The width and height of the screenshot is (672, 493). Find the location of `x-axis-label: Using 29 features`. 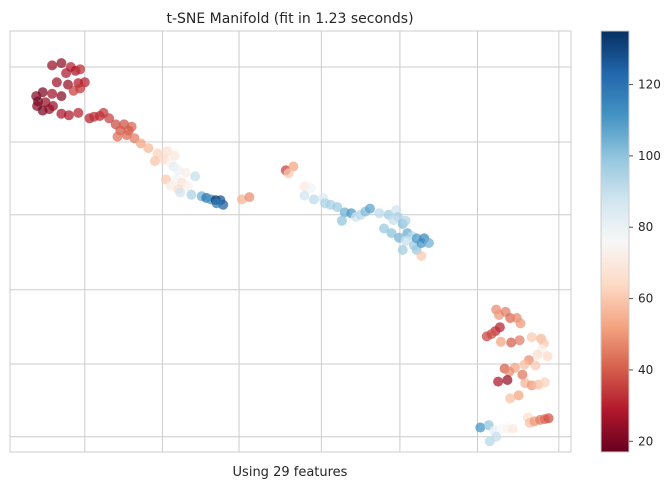

x-axis-label: Using 29 features is located at coordinates (290, 472).